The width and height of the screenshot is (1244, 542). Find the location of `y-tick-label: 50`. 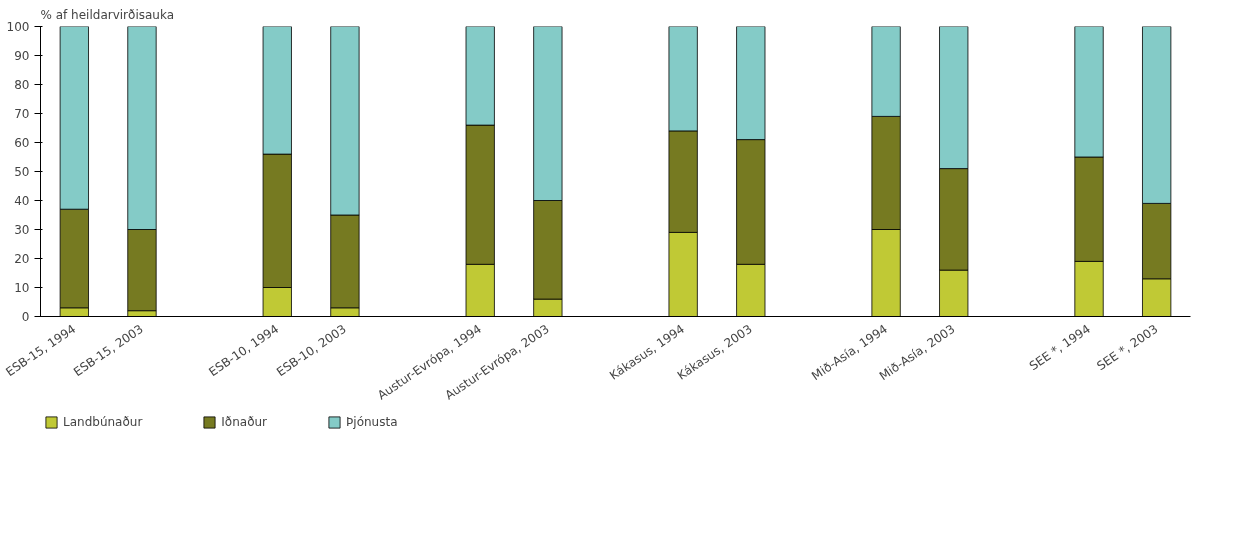

y-tick-label: 50 is located at coordinates (22, 172).